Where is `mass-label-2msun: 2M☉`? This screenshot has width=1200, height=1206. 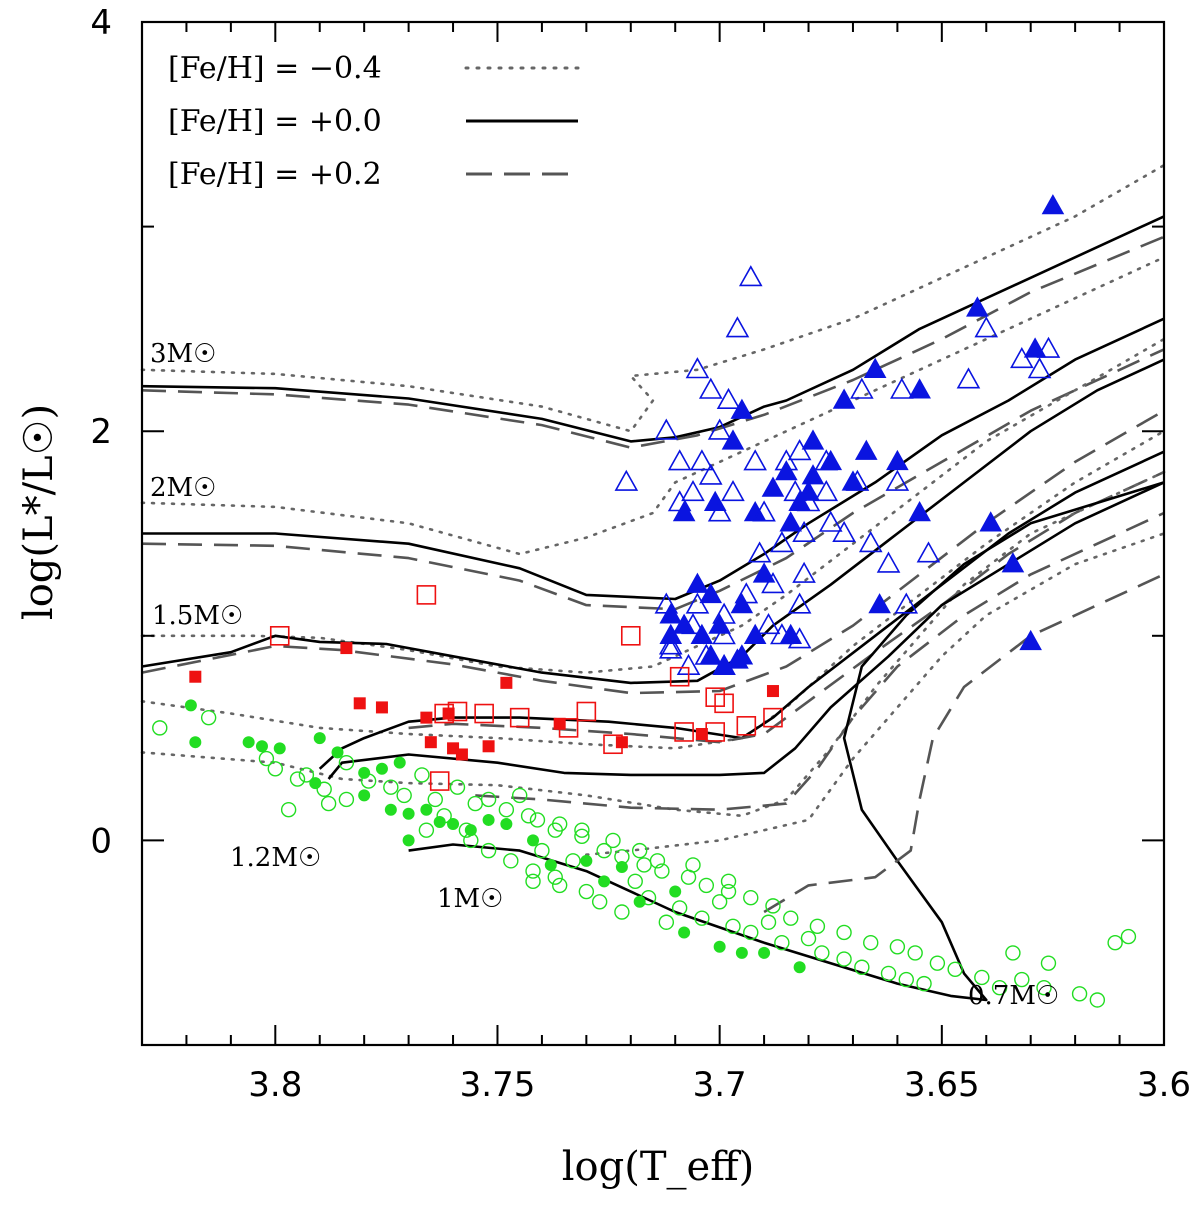 mass-label-2msun: 2M☉ is located at coordinates (183, 488).